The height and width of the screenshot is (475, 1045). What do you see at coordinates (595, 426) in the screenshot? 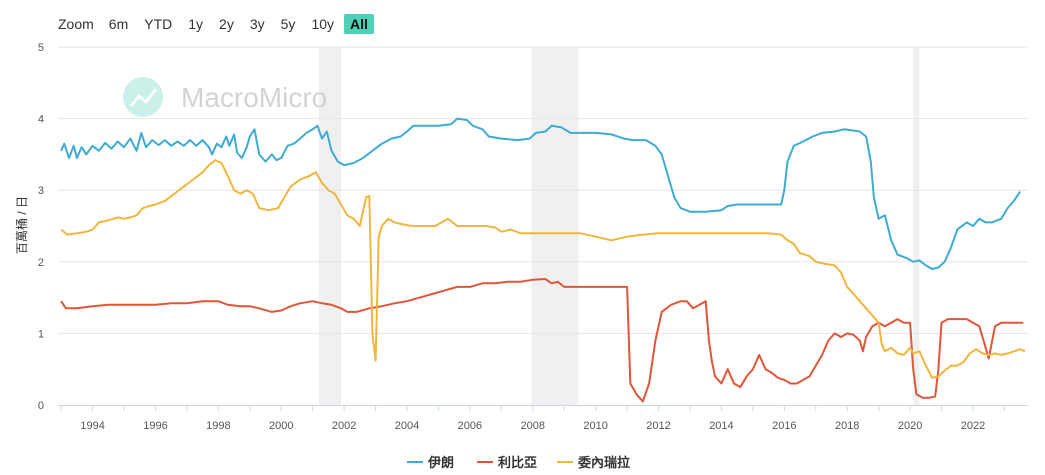
I see `x-tick-label: 2010` at bounding box center [595, 426].